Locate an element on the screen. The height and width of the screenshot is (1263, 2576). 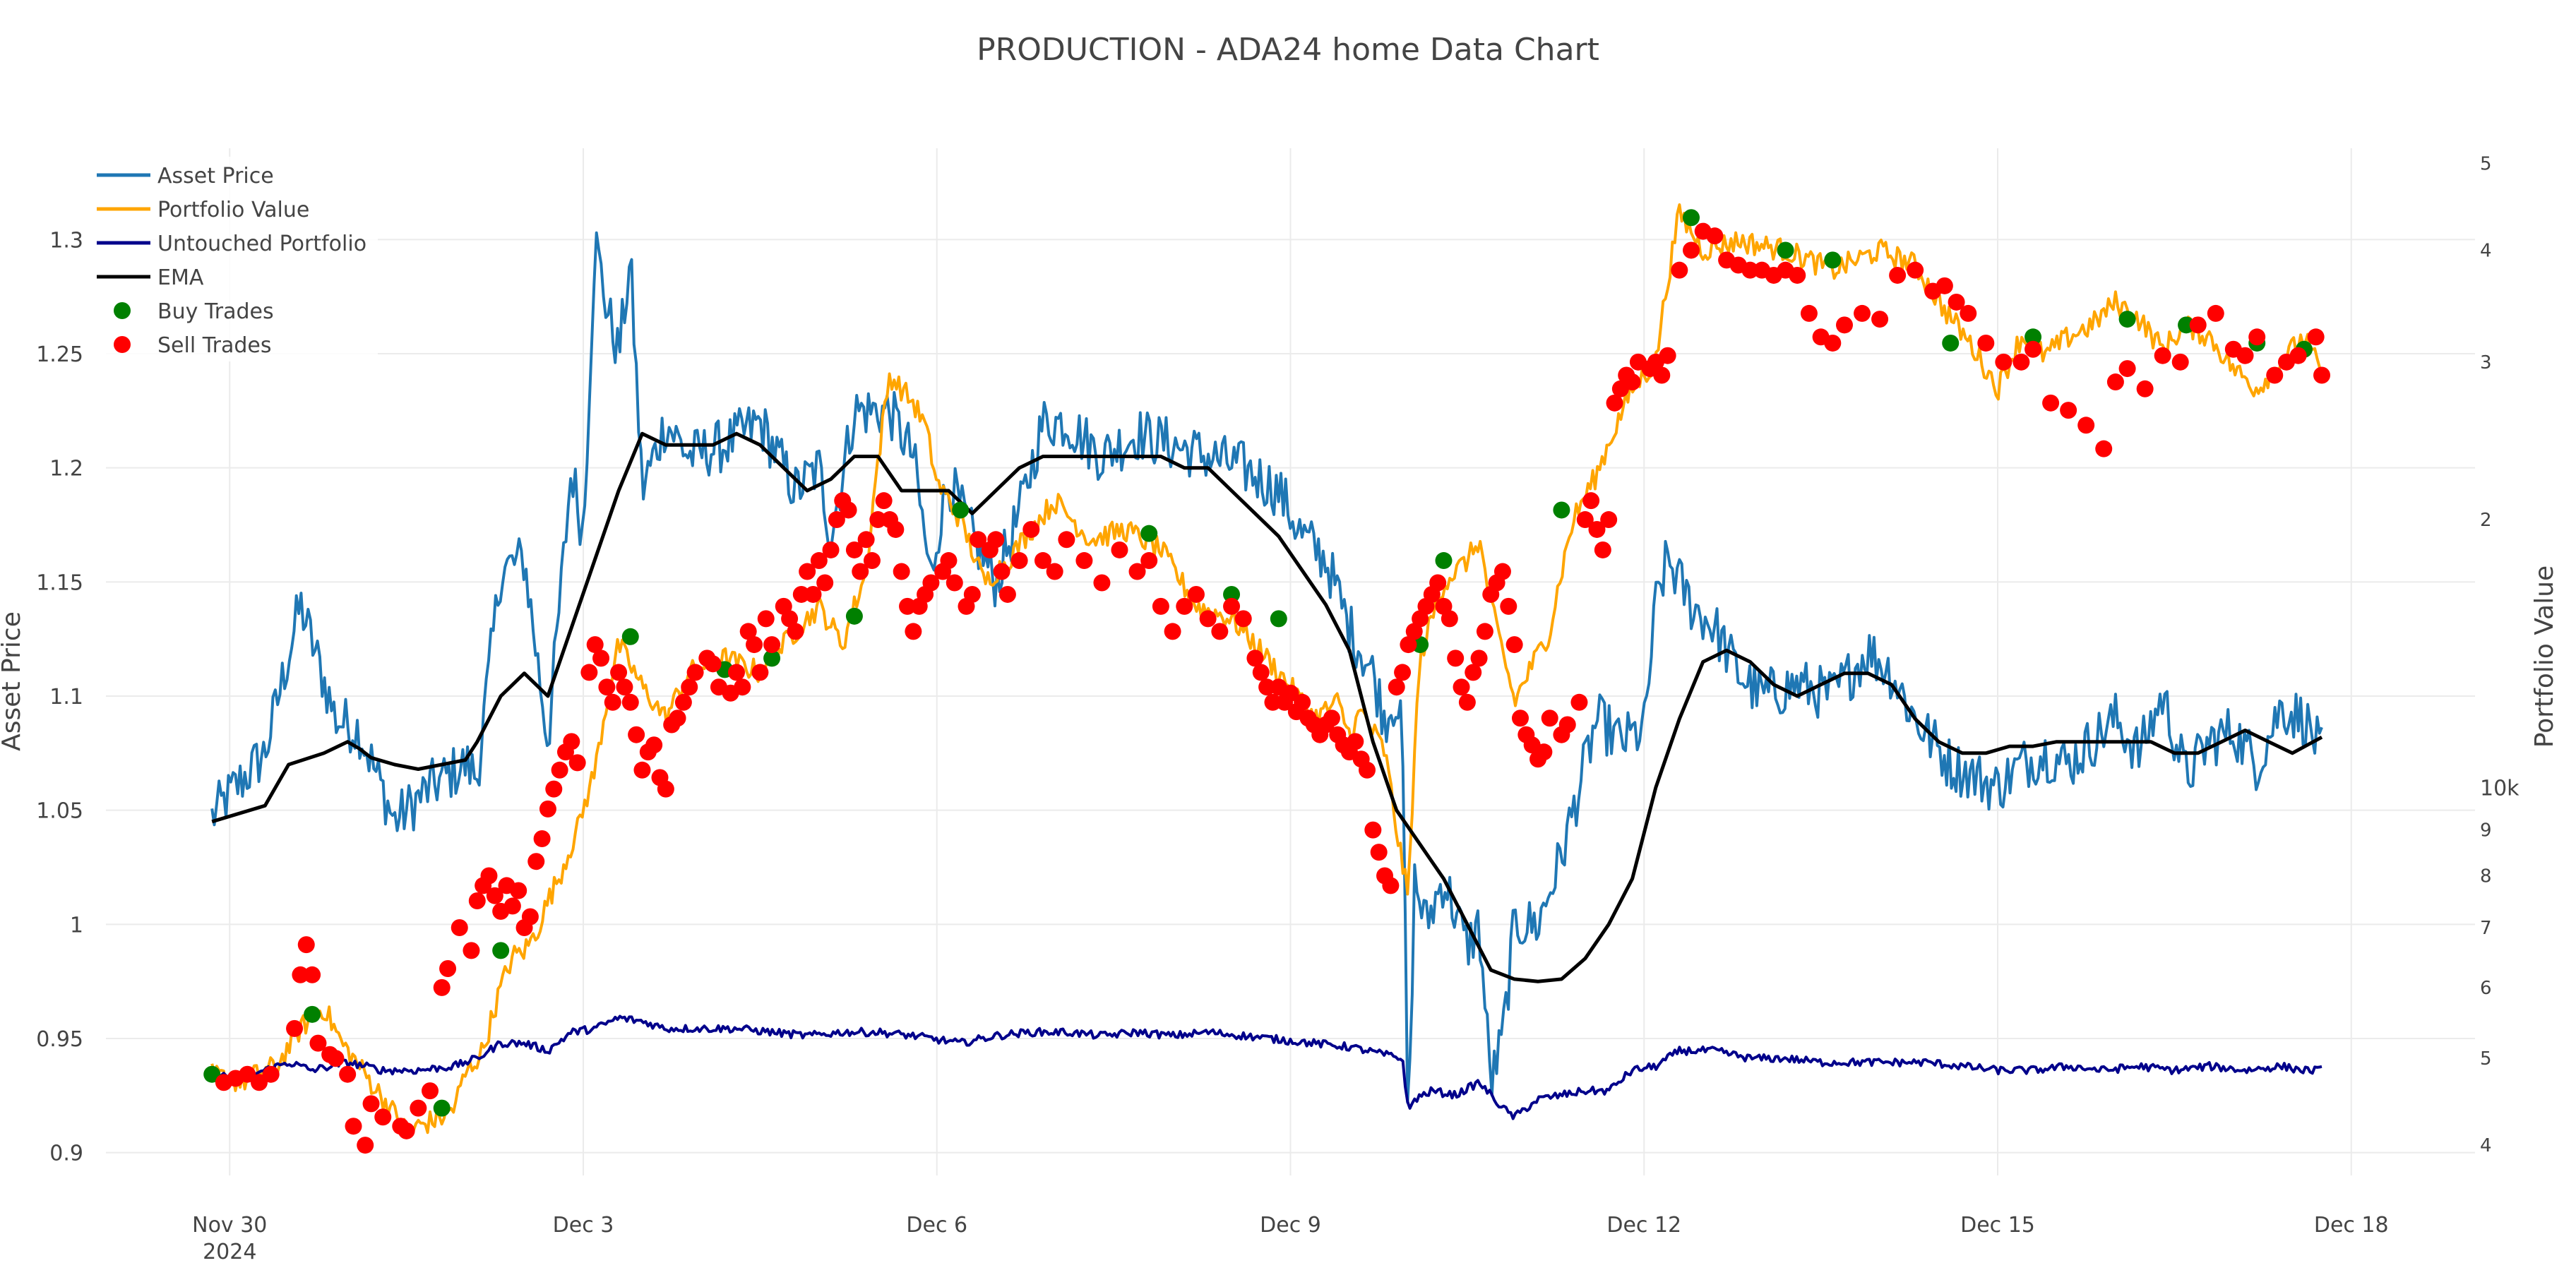
legend-label: EMA is located at coordinates (180, 277).